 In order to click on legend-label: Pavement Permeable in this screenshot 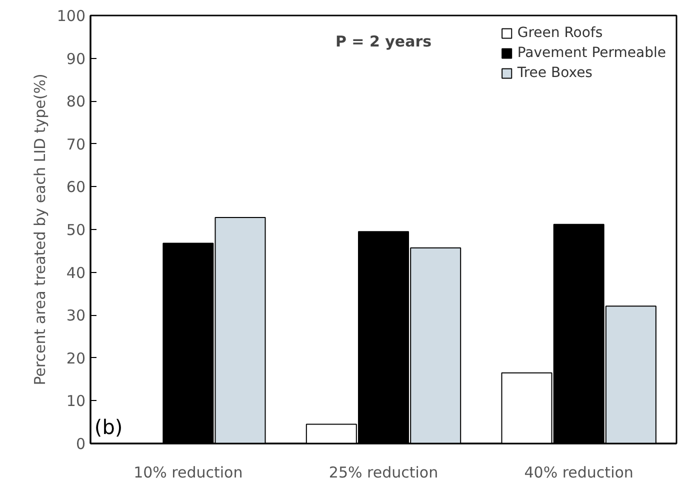, I will do `click(591, 53)`.